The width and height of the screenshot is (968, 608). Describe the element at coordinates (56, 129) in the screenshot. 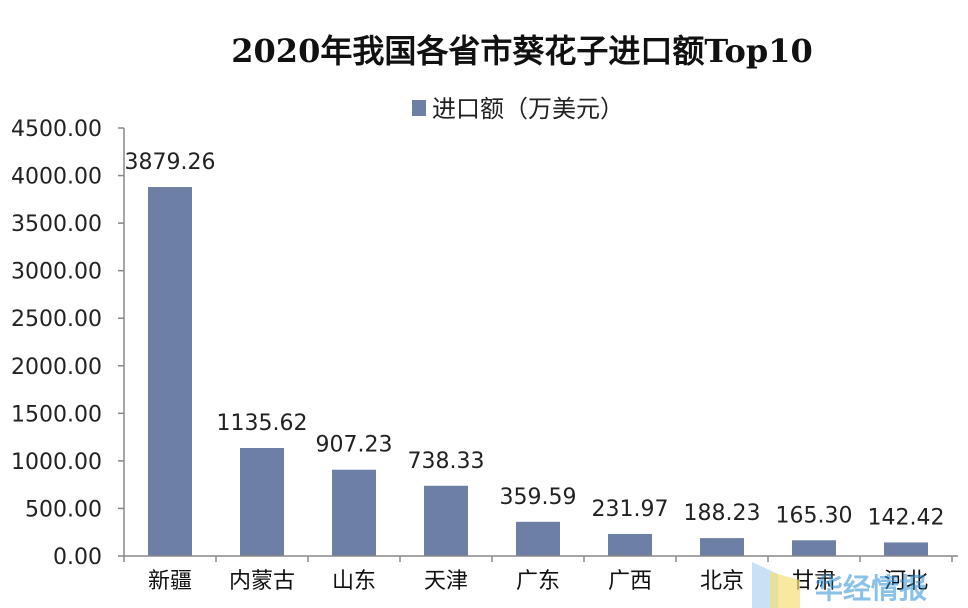

I see `y-tick-label: 4500.00` at that location.